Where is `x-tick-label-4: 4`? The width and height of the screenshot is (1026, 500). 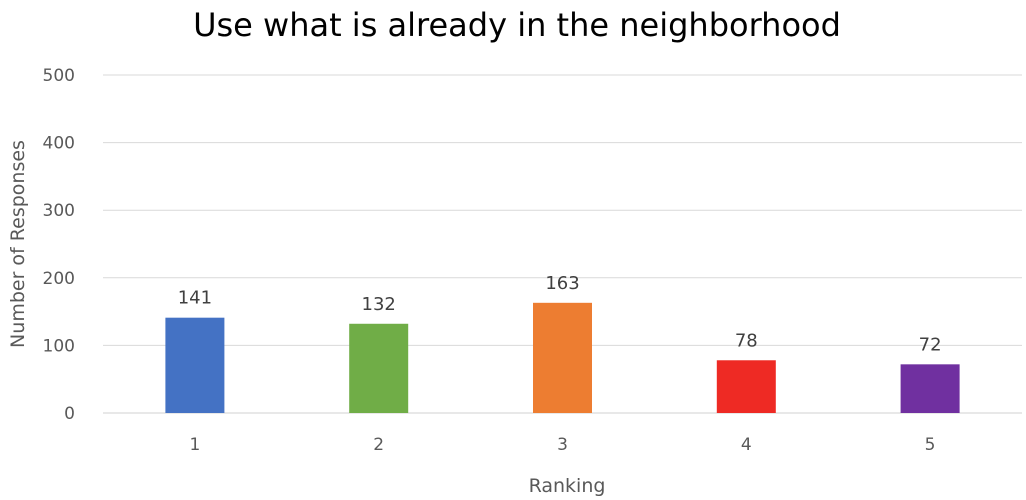 x-tick-label-4: 4 is located at coordinates (746, 445).